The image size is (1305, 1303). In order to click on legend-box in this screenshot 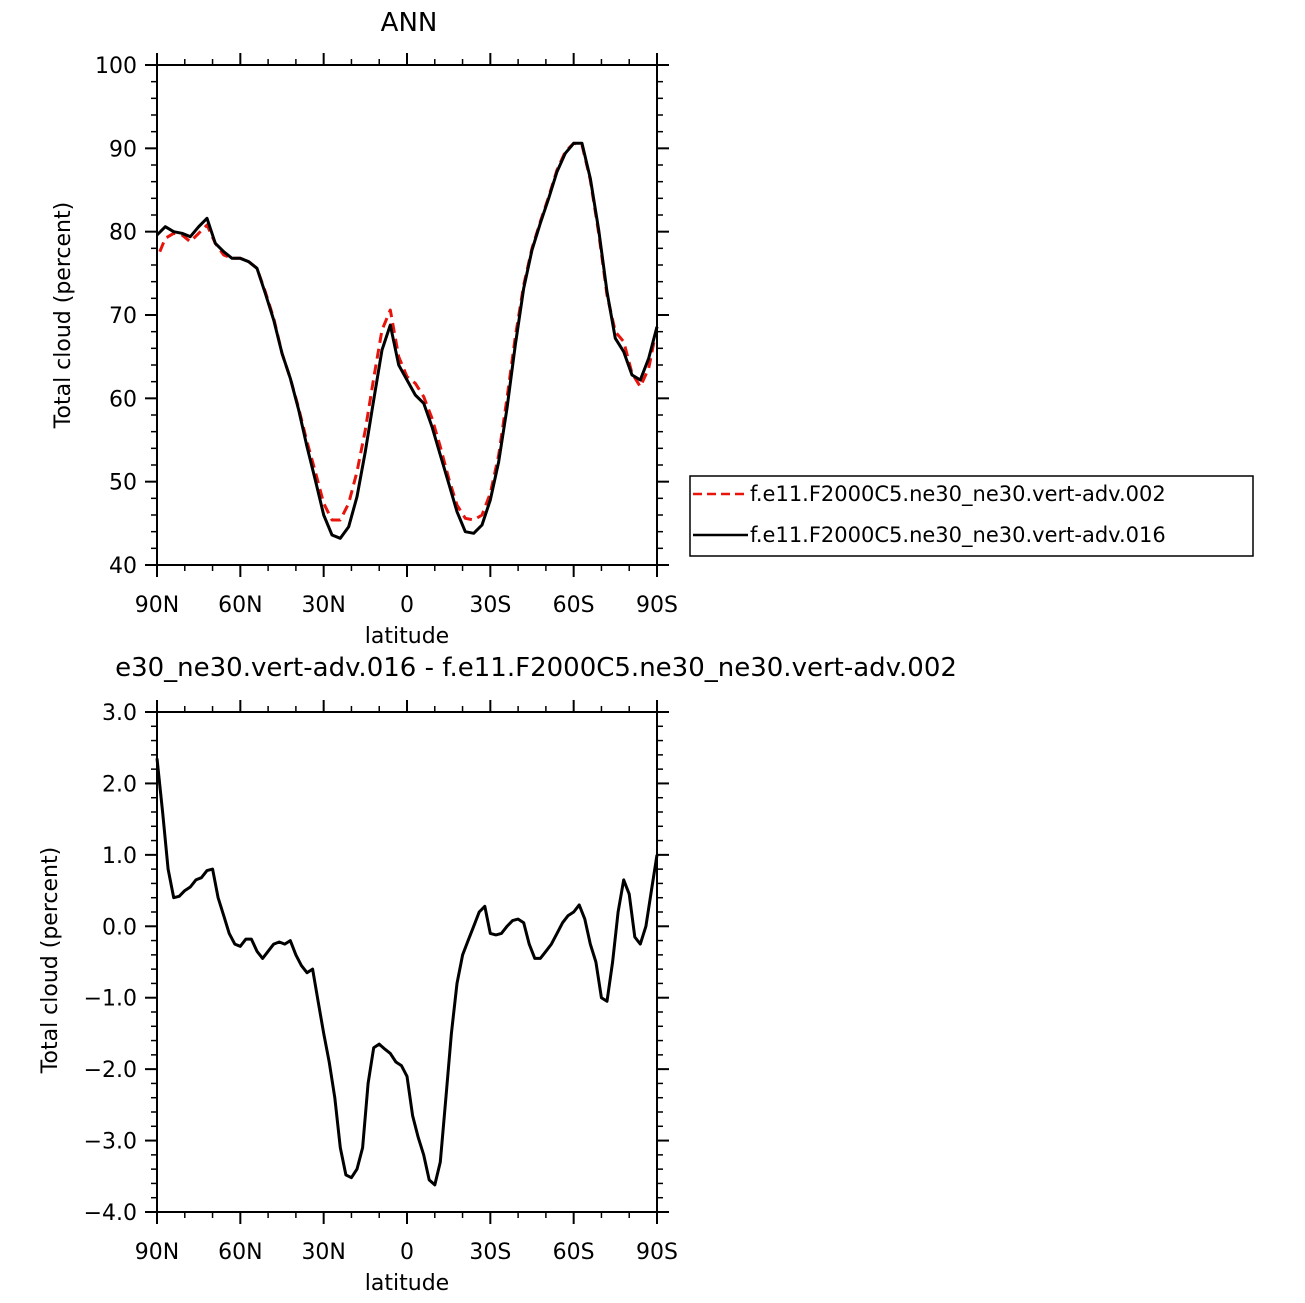, I will do `click(971, 516)`.